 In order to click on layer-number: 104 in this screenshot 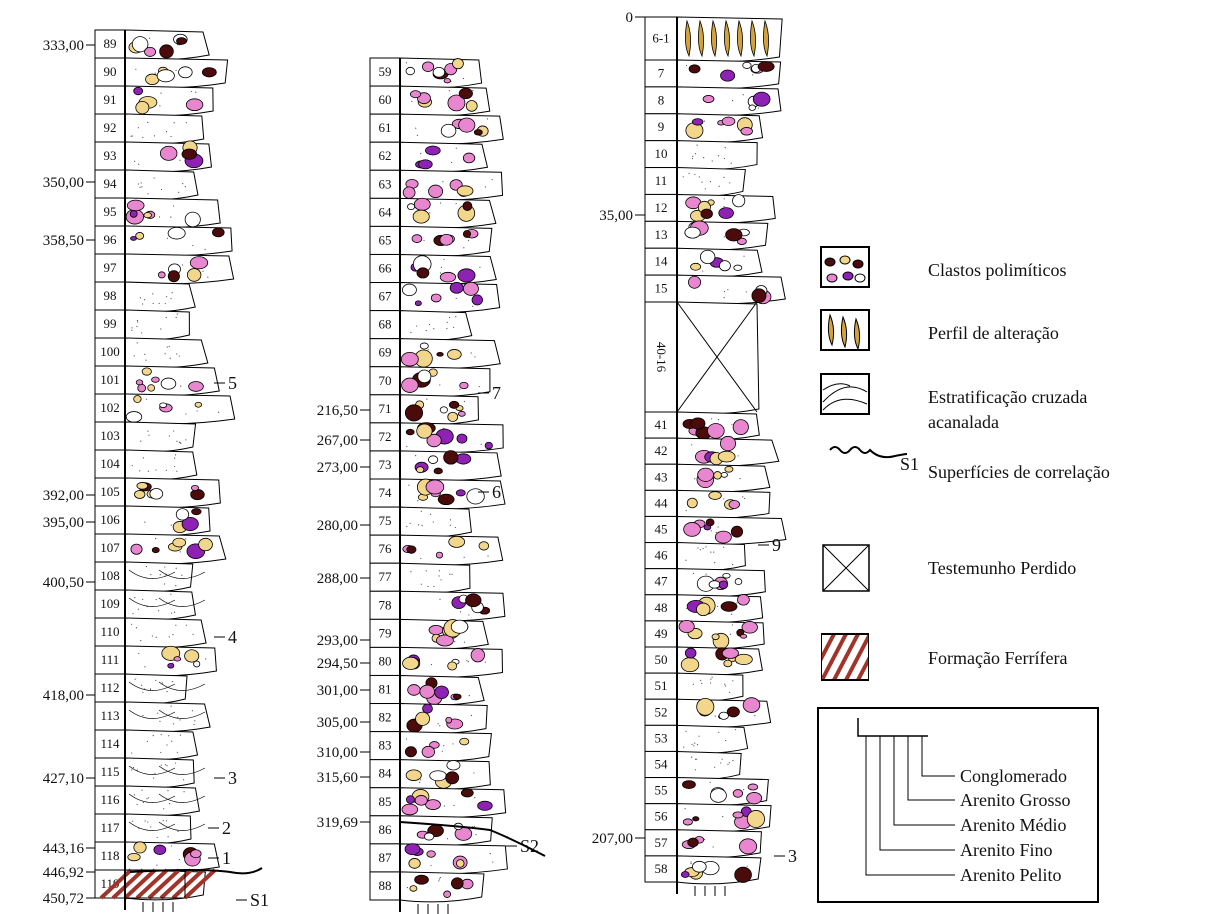, I will do `click(110, 463)`.